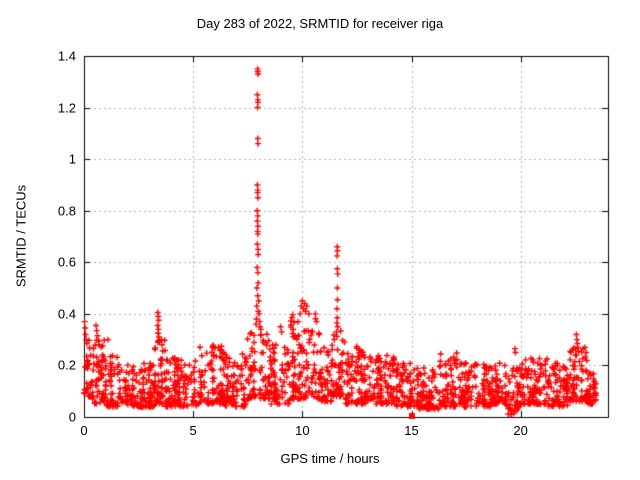 The height and width of the screenshot is (480, 640). I want to click on y-tick-label: 1.2, so click(66, 108).